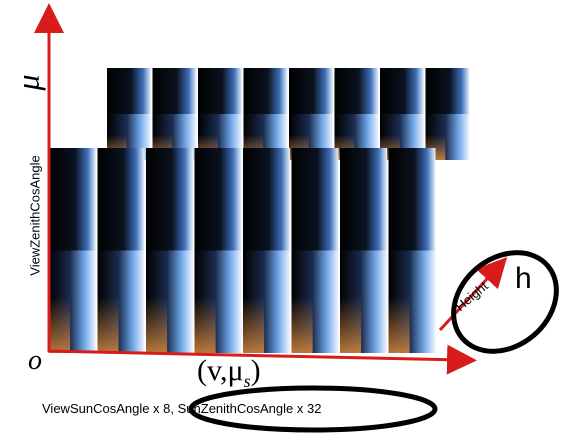  What do you see at coordinates (35, 360) in the screenshot?
I see `origin-label: o` at bounding box center [35, 360].